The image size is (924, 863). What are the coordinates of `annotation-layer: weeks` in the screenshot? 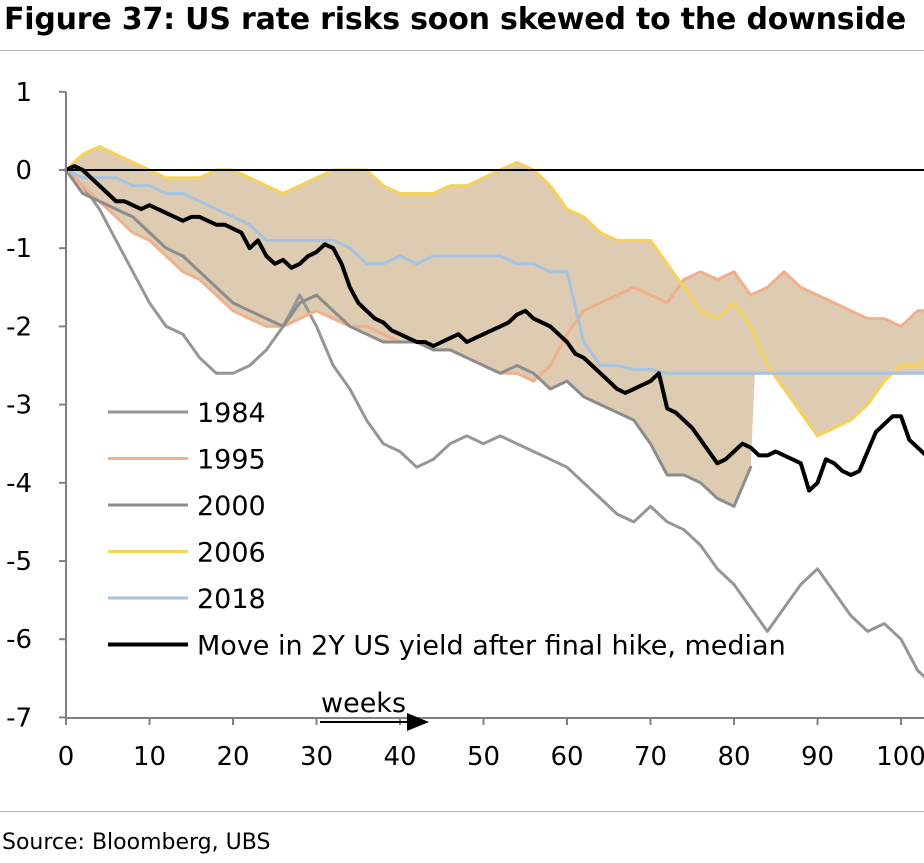 It's located at (374, 709).